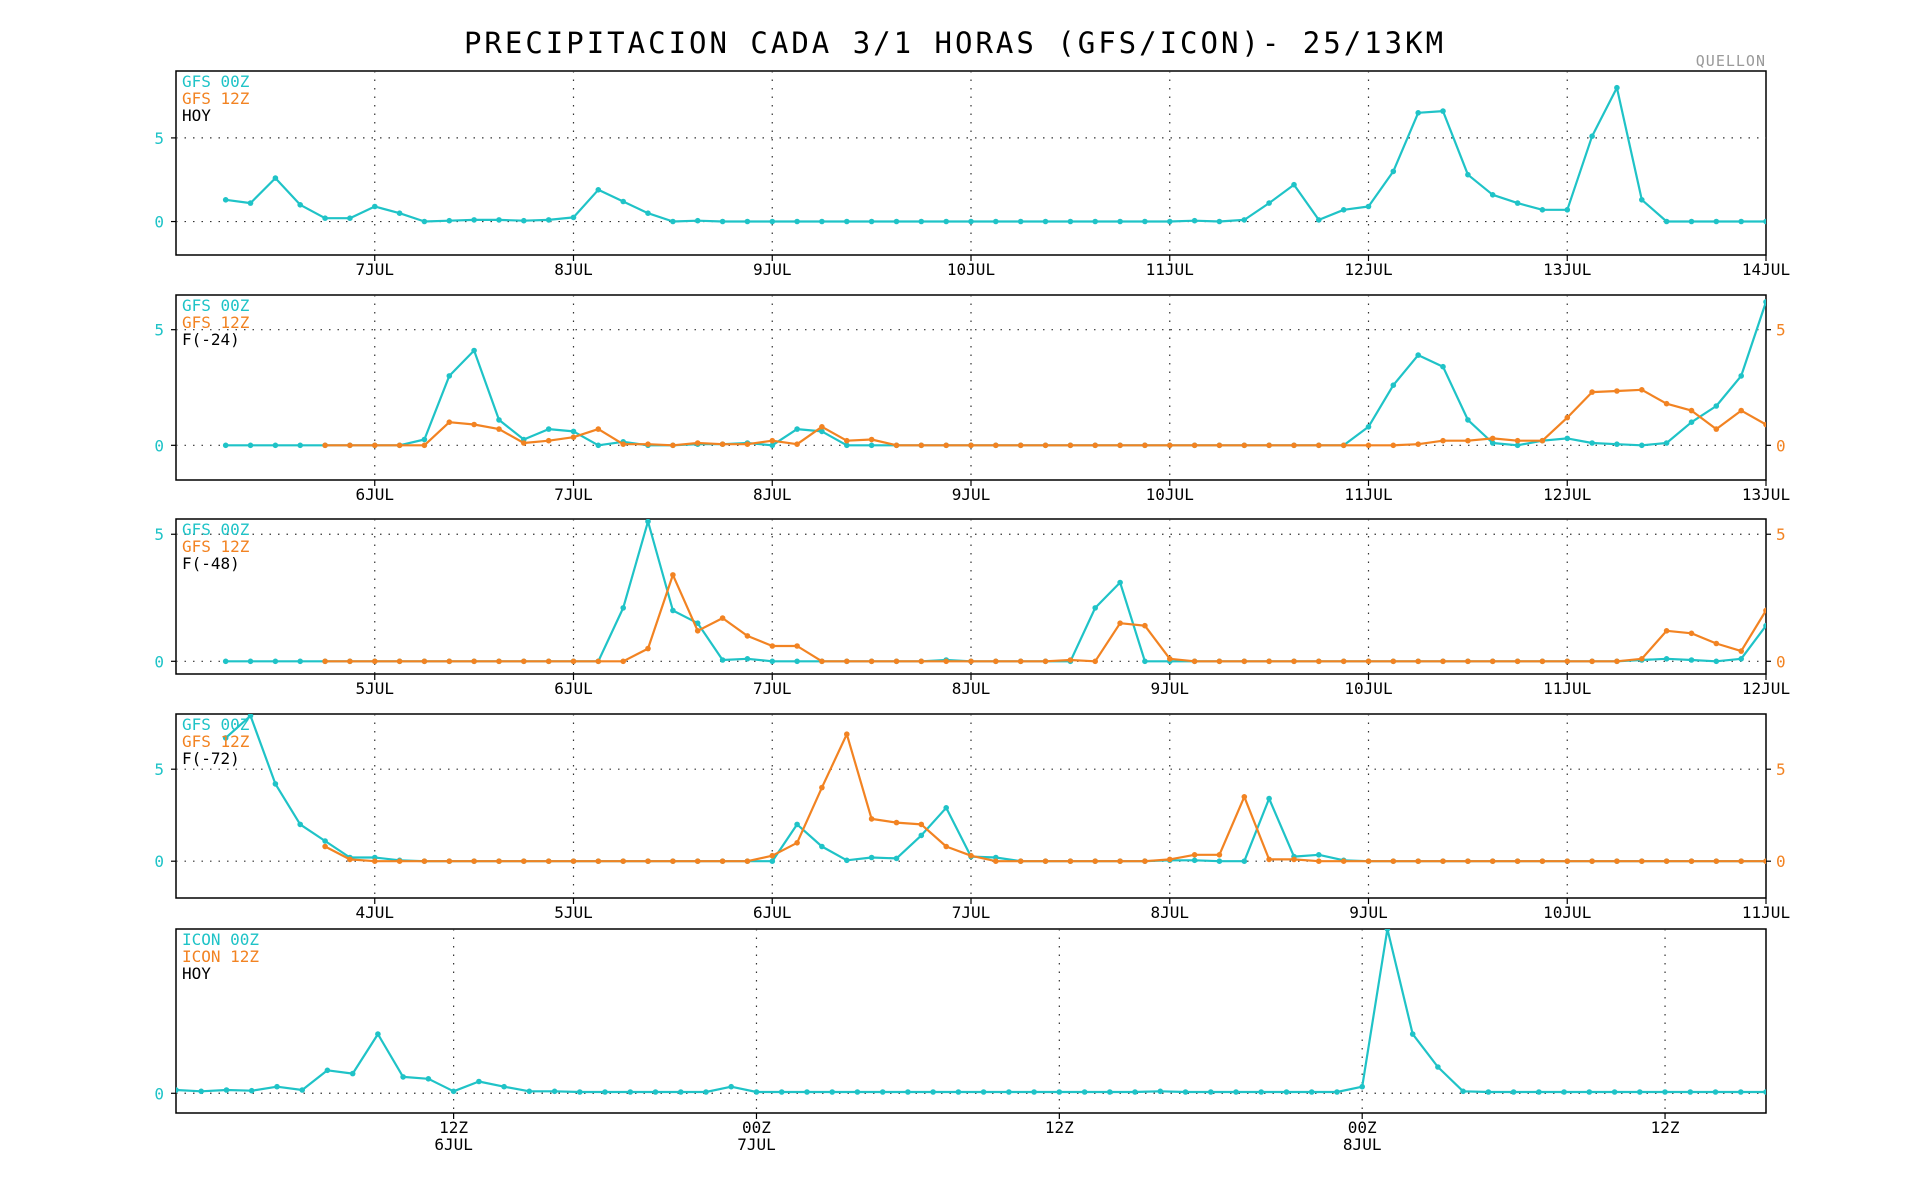 The height and width of the screenshot is (1200, 1920). Describe the element at coordinates (994, 374) in the screenshot. I see `series-run-00z` at that location.